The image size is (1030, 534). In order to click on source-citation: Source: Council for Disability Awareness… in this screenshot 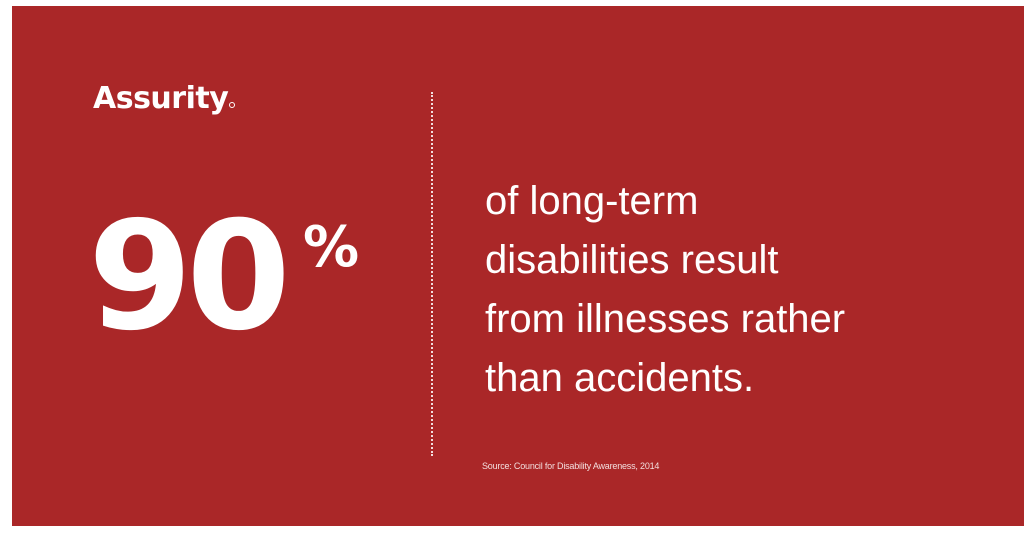, I will do `click(571, 466)`.